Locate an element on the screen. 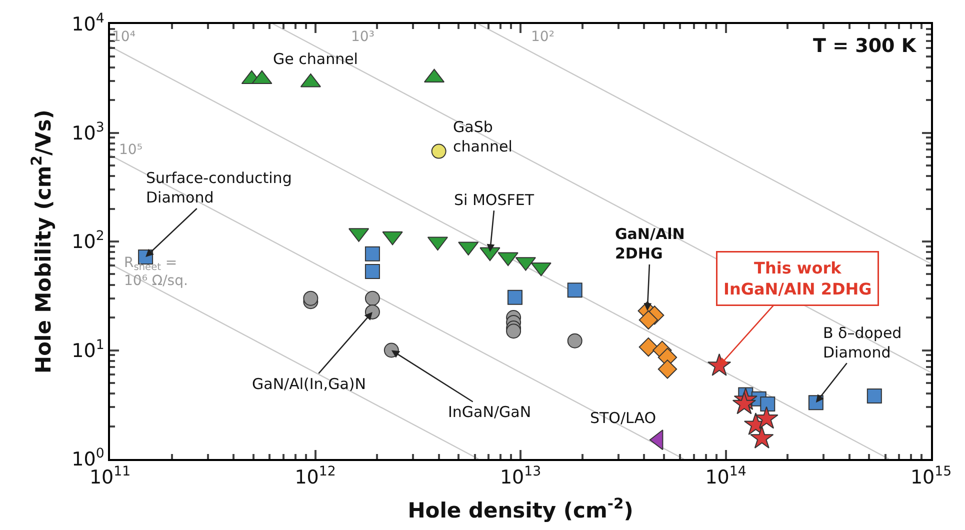 Image resolution: width=965 pixels, height=530 pixels. y-tick-label: 10$^{3}$ is located at coordinates (88, 132).